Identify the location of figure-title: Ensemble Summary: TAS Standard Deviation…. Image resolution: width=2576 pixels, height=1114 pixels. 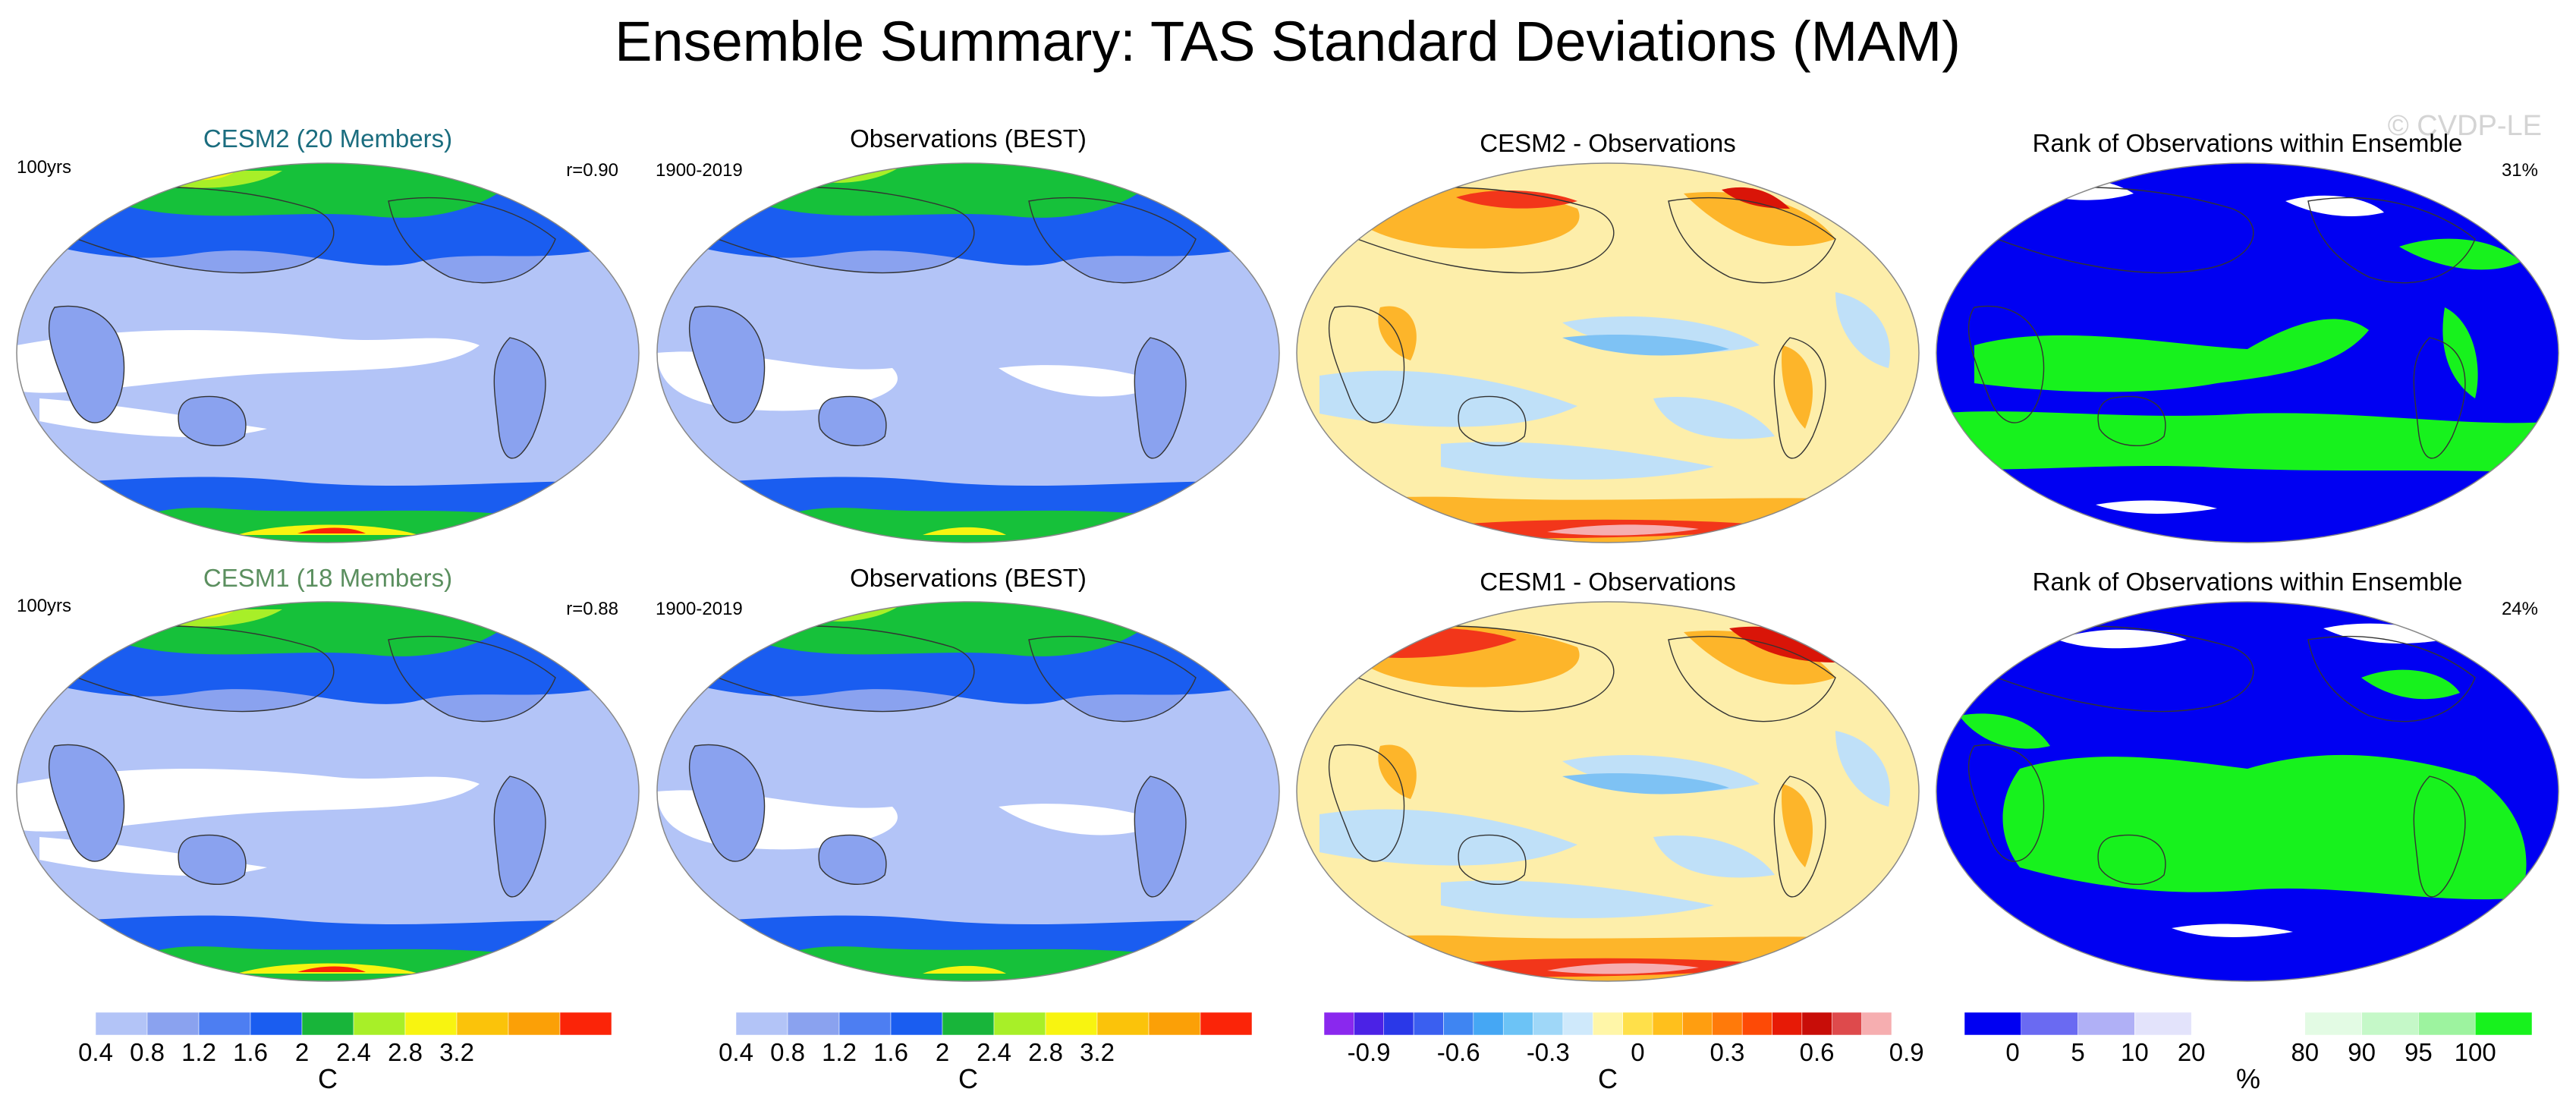
(1288, 41).